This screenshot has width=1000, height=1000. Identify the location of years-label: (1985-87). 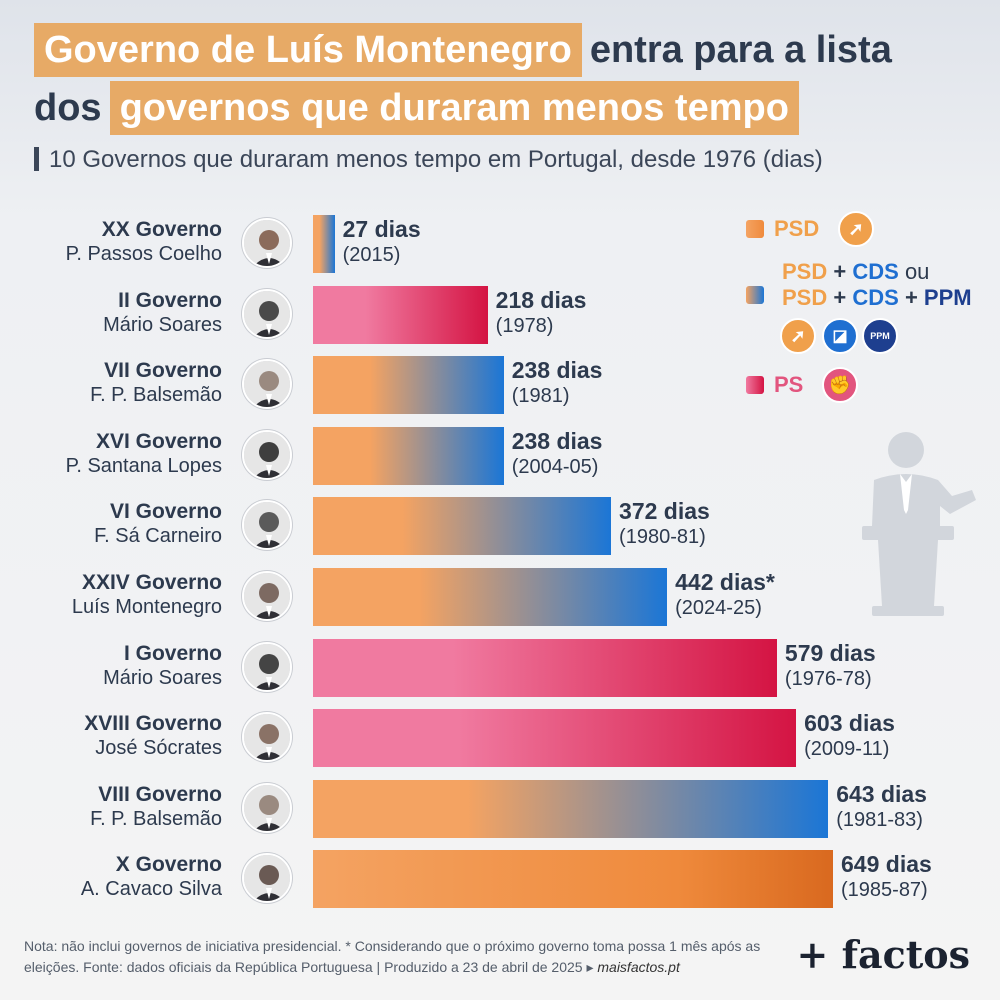
(884, 890).